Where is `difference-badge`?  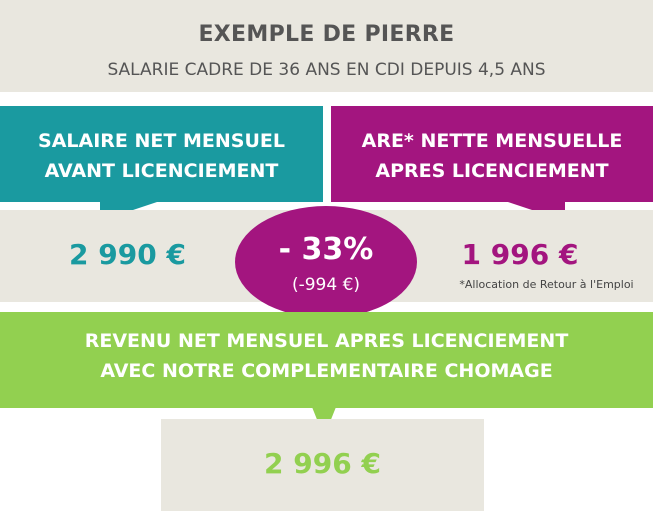 difference-badge is located at coordinates (326, 262).